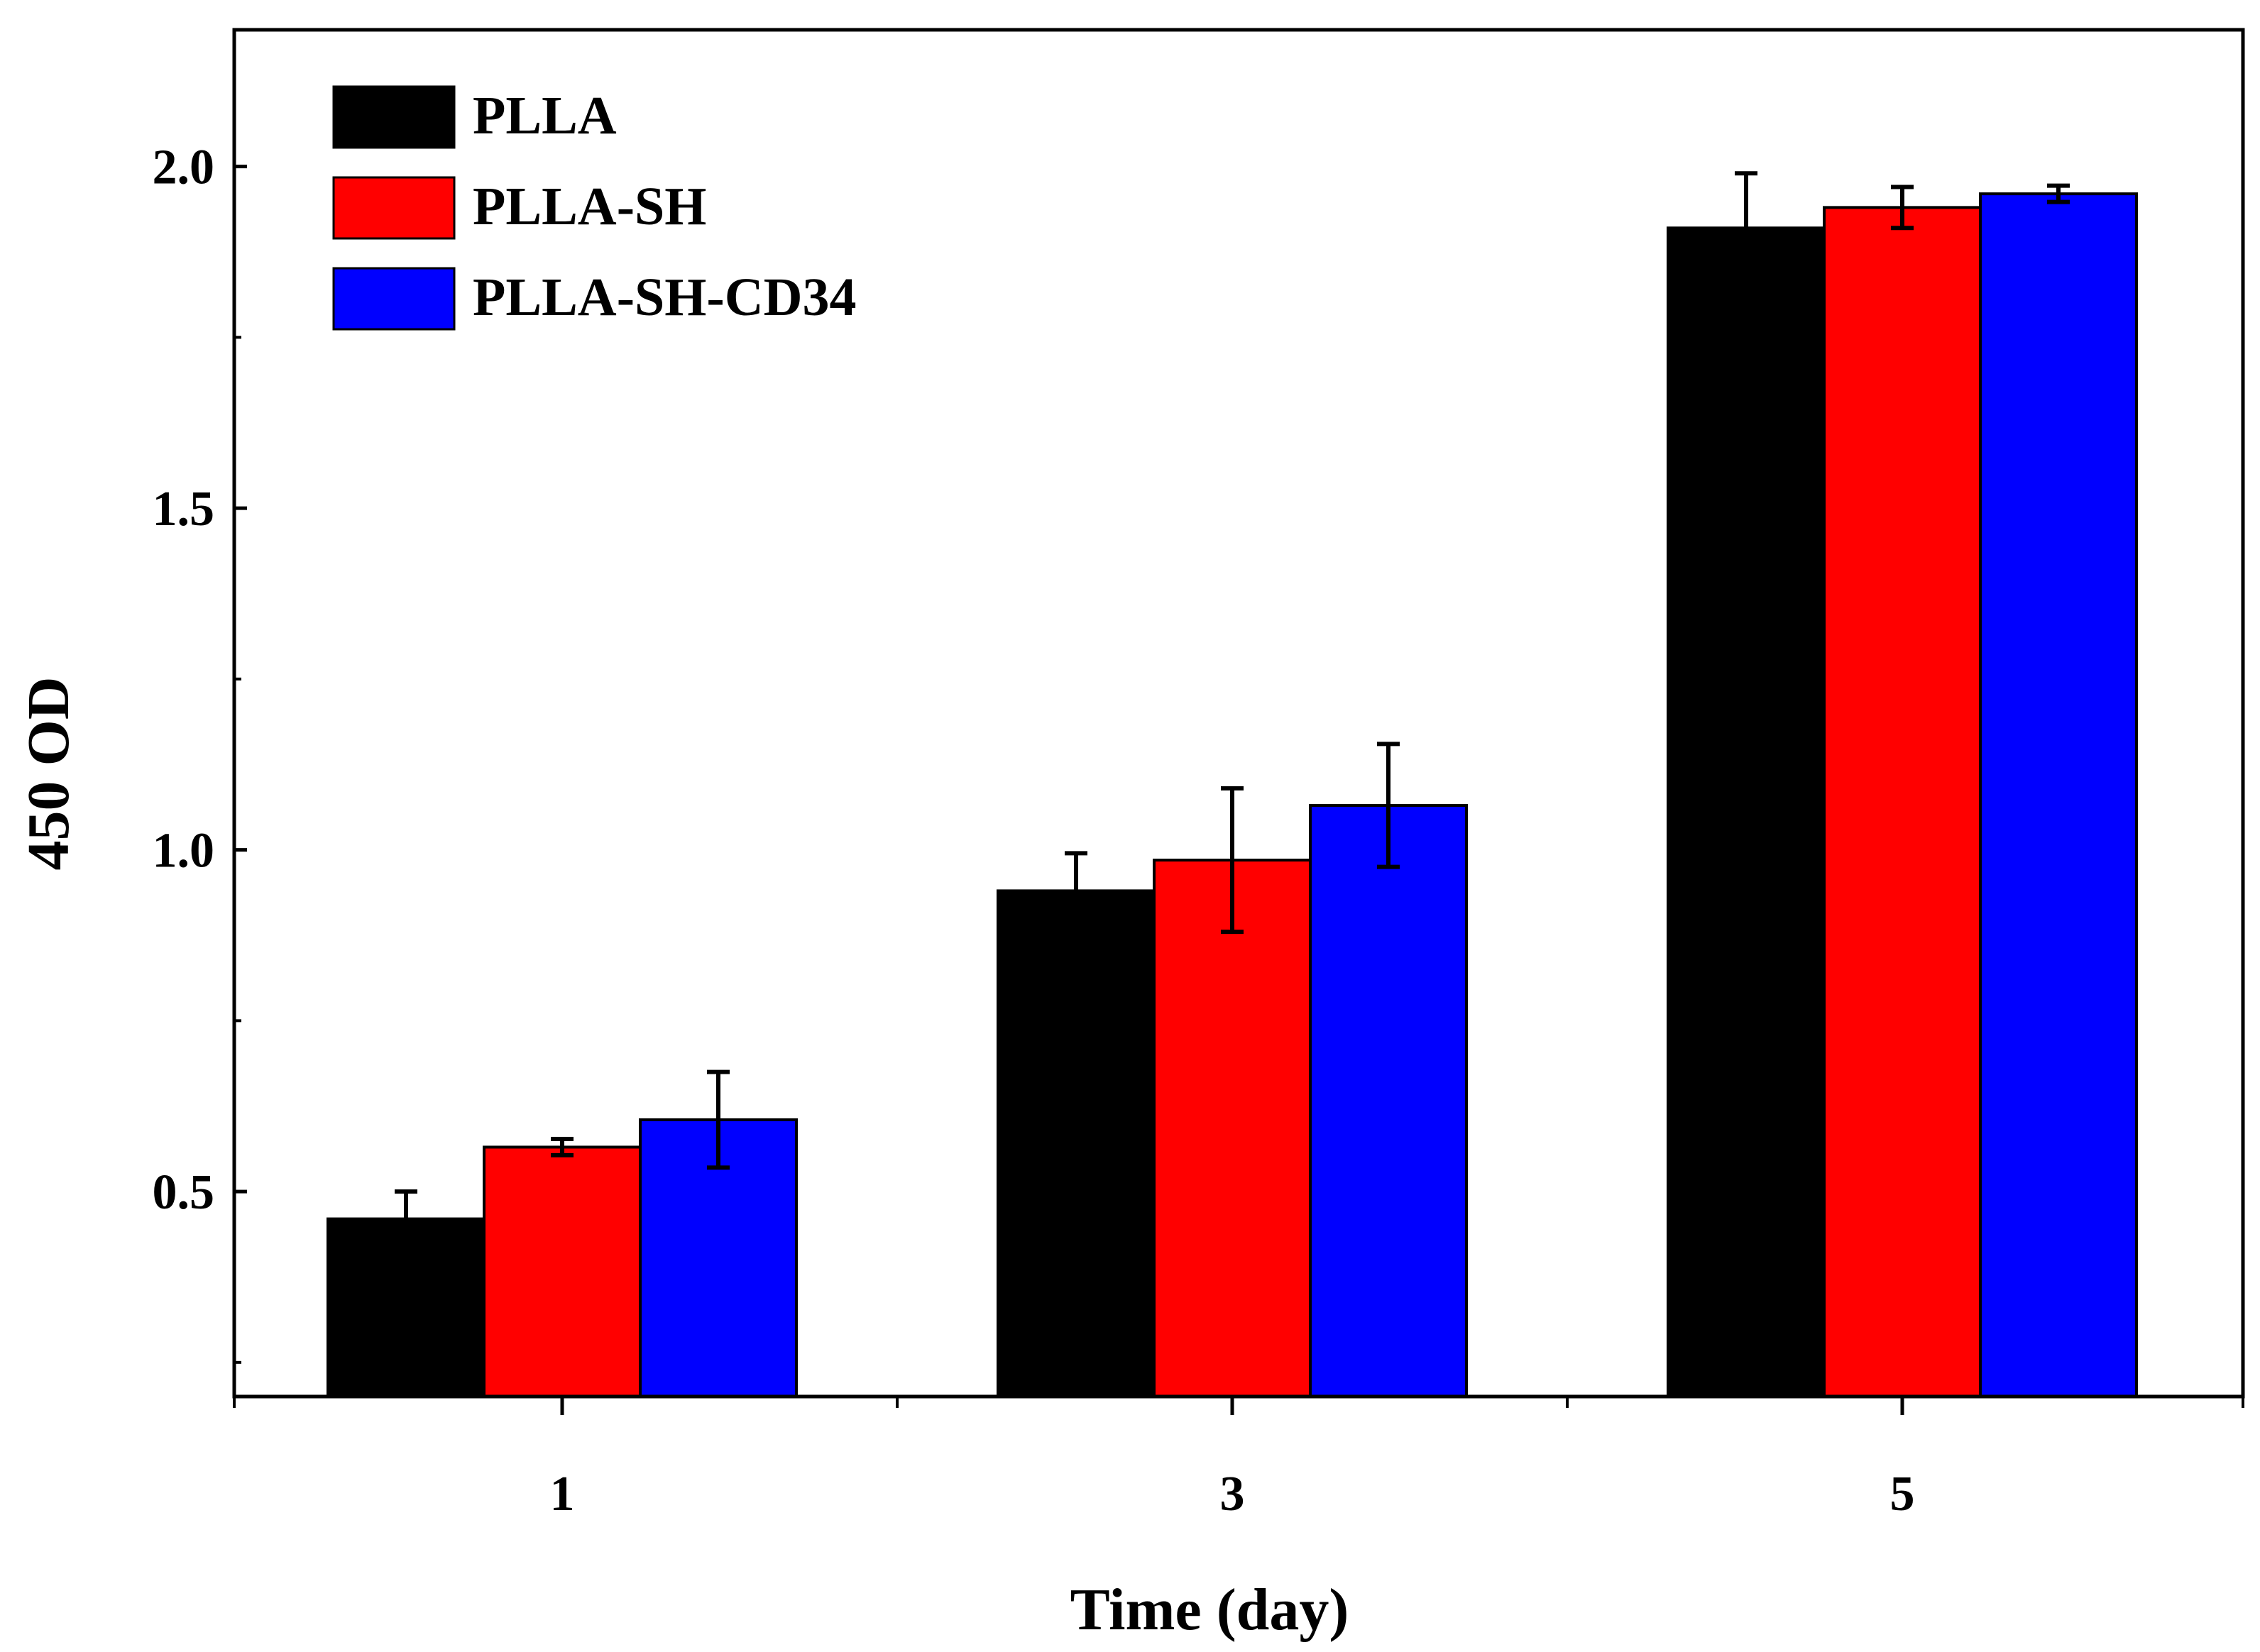  I want to click on y-tick-label-1: 1.0, so click(184, 852).